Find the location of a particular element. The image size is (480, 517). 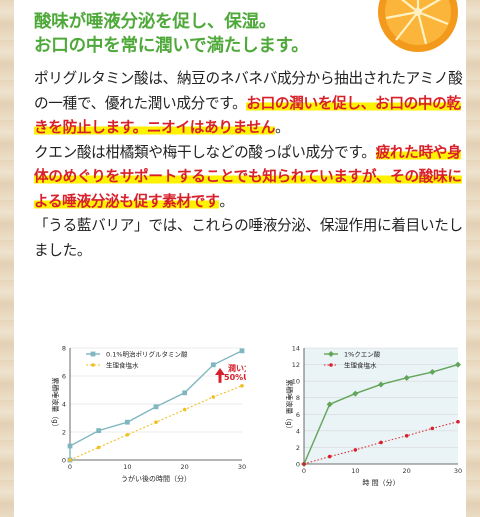

paragraph-2-text: クエン酸は柑橘類や梅干しなどの酸っぱい成分です。 is located at coordinates (205, 152).